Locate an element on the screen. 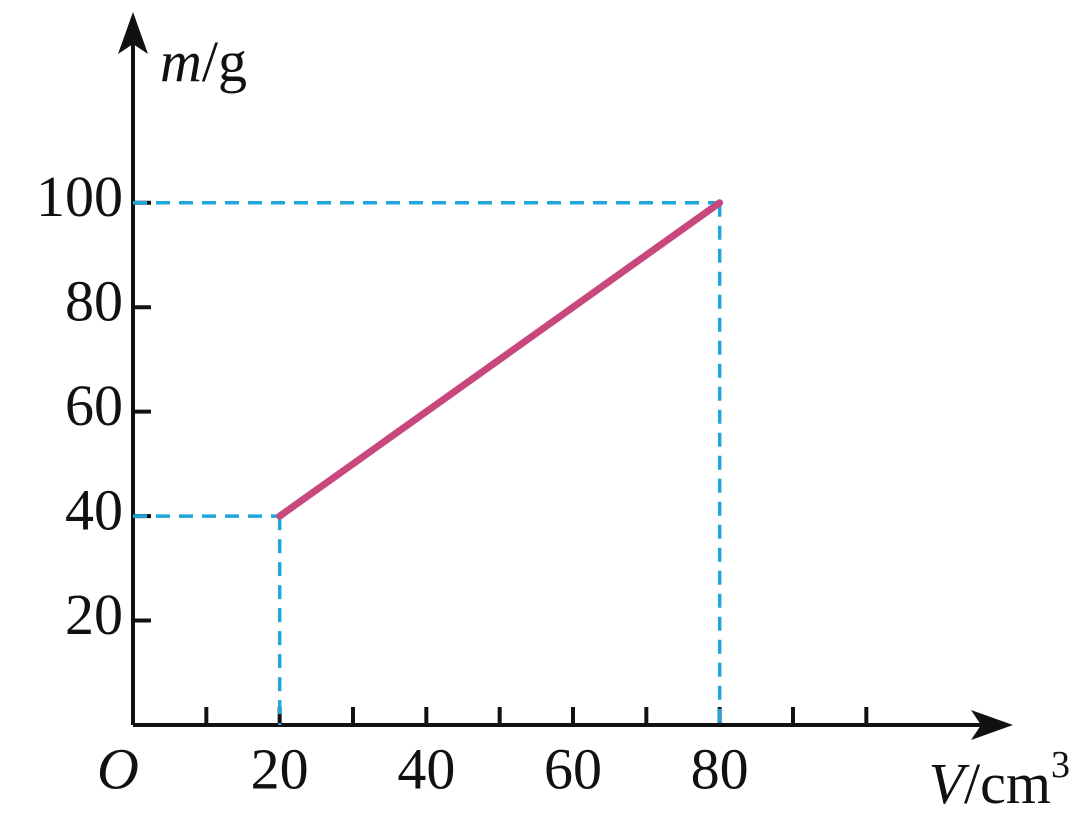 Image resolution: width=1080 pixels, height=822 pixels. x-label-var: V is located at coordinates (950, 783).